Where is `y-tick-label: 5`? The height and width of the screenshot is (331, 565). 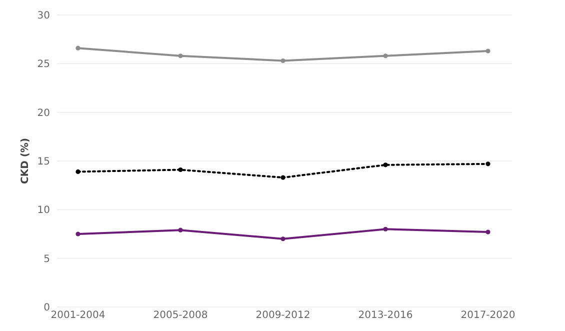
y-tick-label: 5 is located at coordinates (47, 259).